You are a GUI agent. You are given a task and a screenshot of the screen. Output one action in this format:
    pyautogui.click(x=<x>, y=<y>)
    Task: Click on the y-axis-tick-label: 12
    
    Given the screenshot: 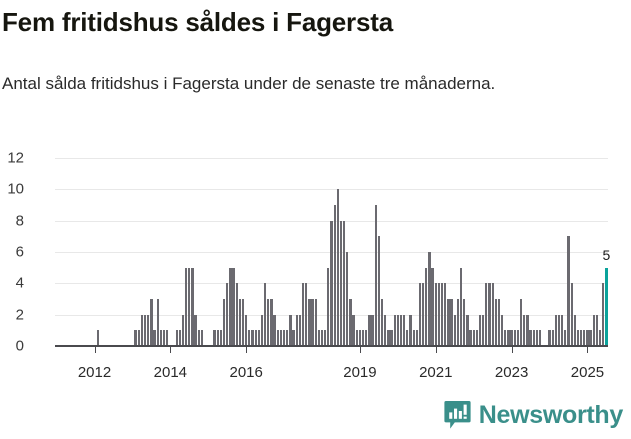 What is the action you would take?
    pyautogui.click(x=15, y=158)
    